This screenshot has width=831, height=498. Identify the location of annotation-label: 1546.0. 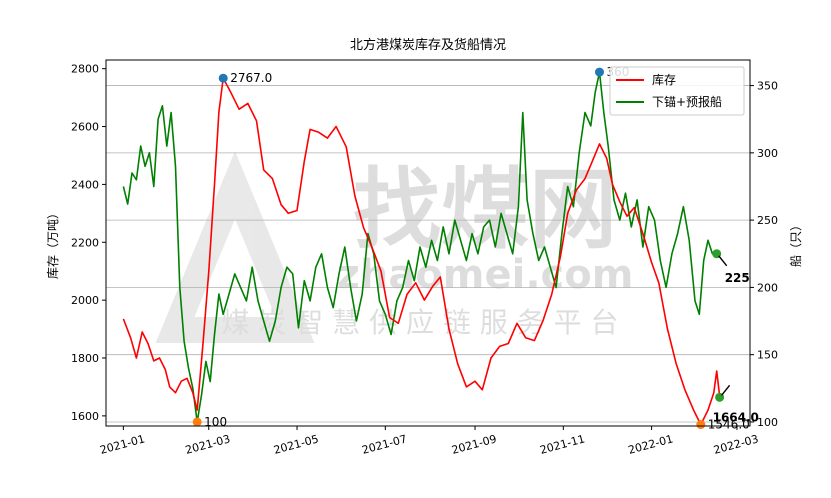
(729, 425).